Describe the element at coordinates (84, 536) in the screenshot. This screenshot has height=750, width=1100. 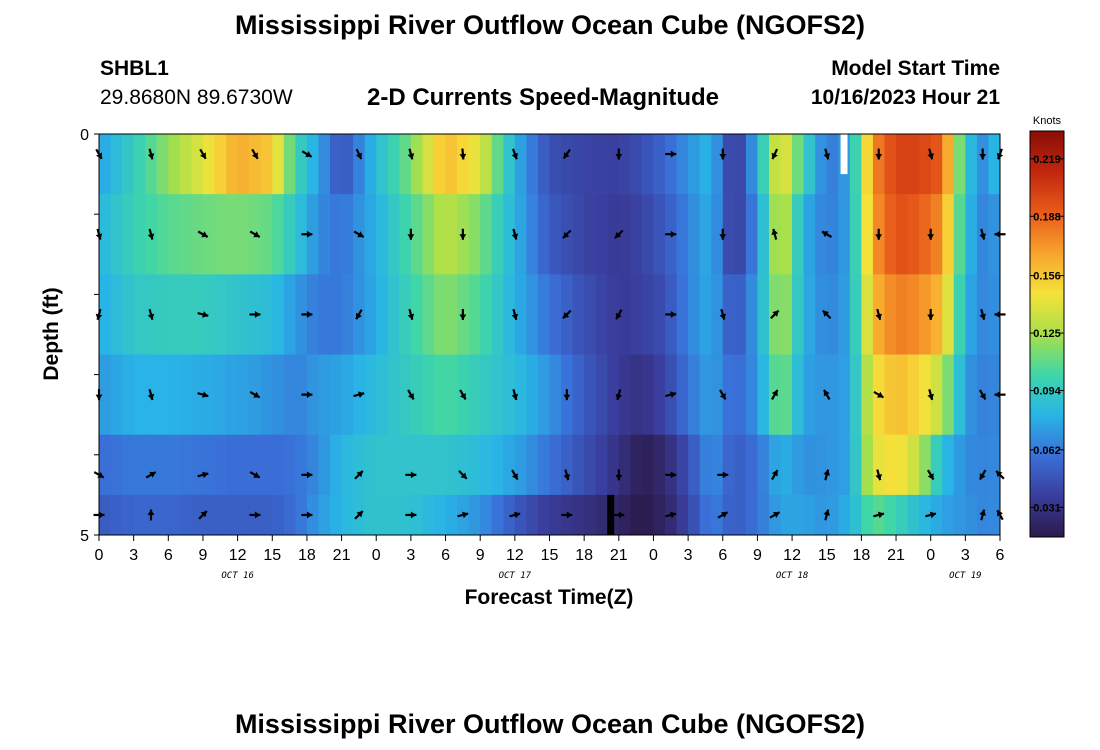
I see `y-tick-label: 5` at that location.